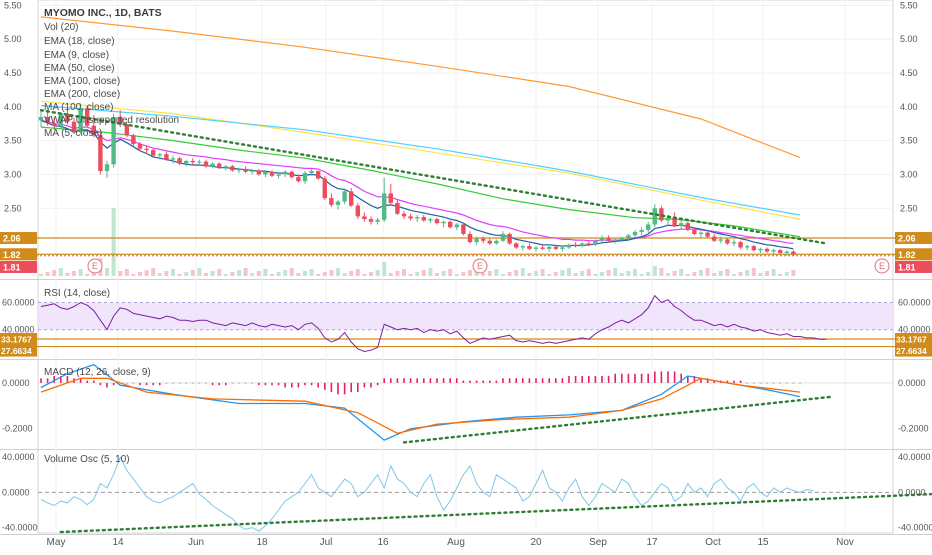 Image resolution: width=932 pixels, height=555 pixels. Describe the element at coordinates (909, 39) in the screenshot. I see `y-tick-label-right: 5.00` at that location.